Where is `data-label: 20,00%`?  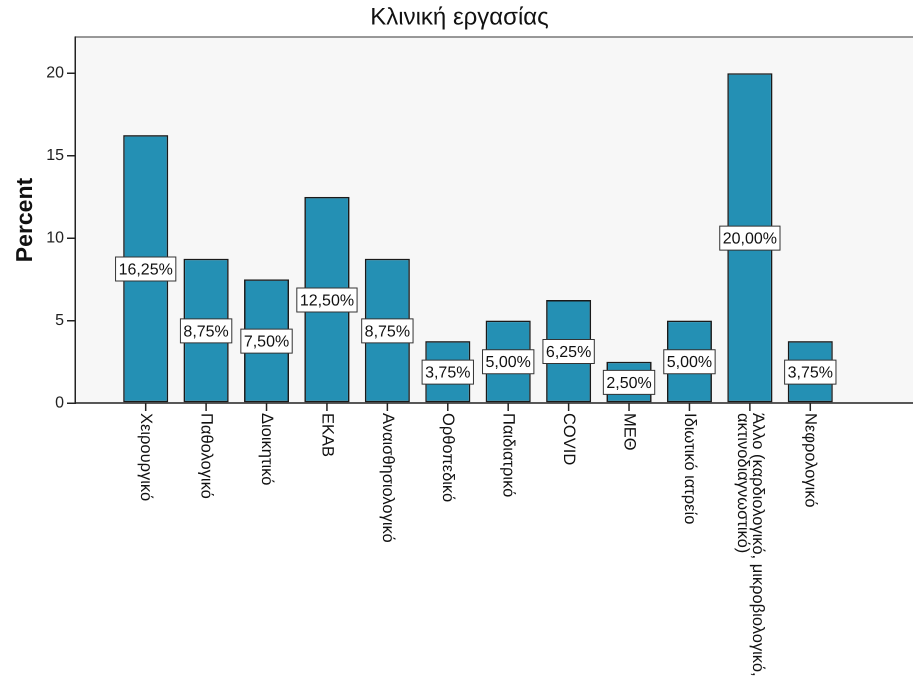 data-label: 20,00% is located at coordinates (750, 239).